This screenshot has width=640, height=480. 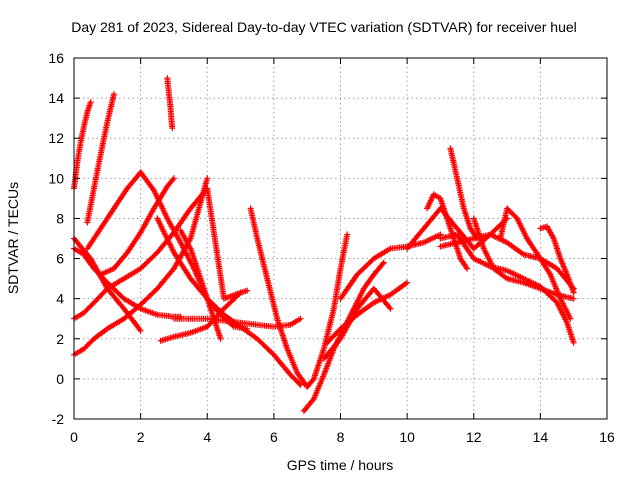 I want to click on series-s12-markers, so click(x=200, y=316).